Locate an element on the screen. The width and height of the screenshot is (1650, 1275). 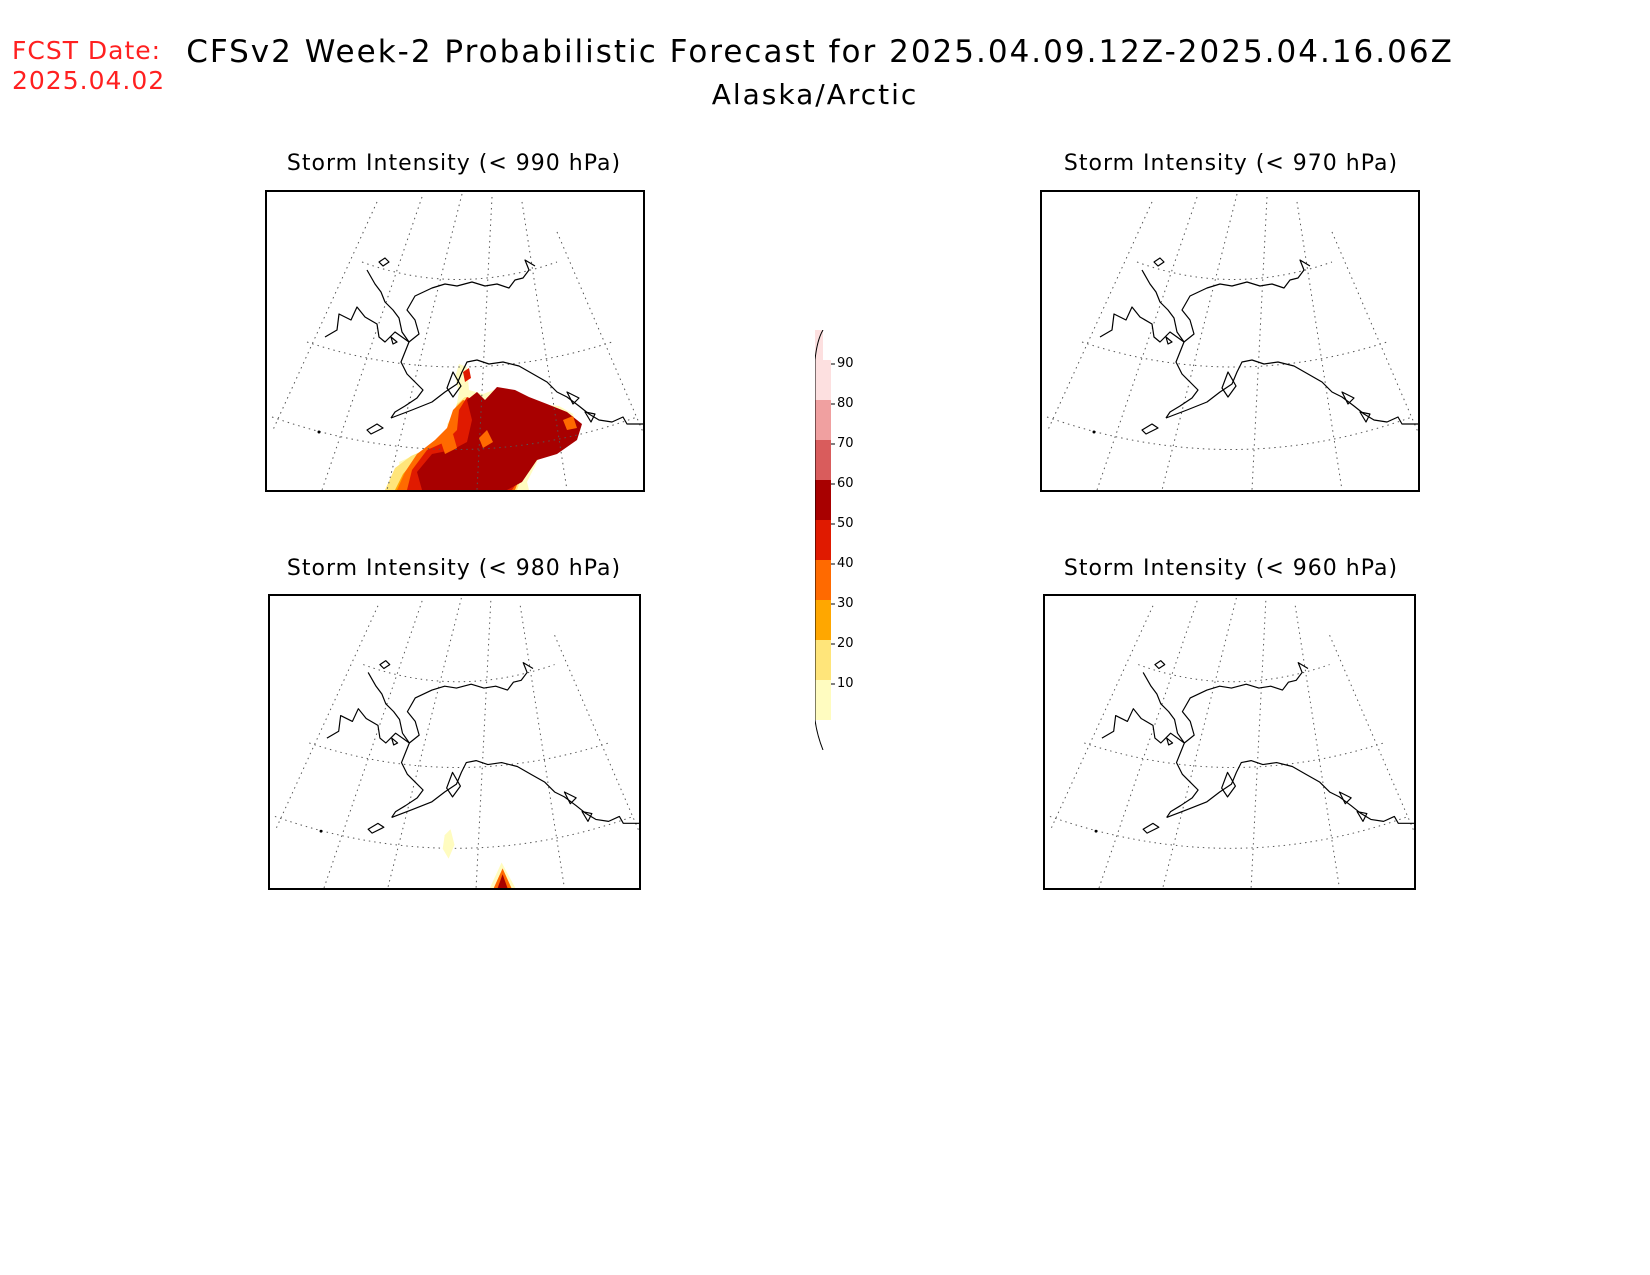
panel-title-970: Storm Intensity (< 970 hPa) is located at coordinates (1231, 163).